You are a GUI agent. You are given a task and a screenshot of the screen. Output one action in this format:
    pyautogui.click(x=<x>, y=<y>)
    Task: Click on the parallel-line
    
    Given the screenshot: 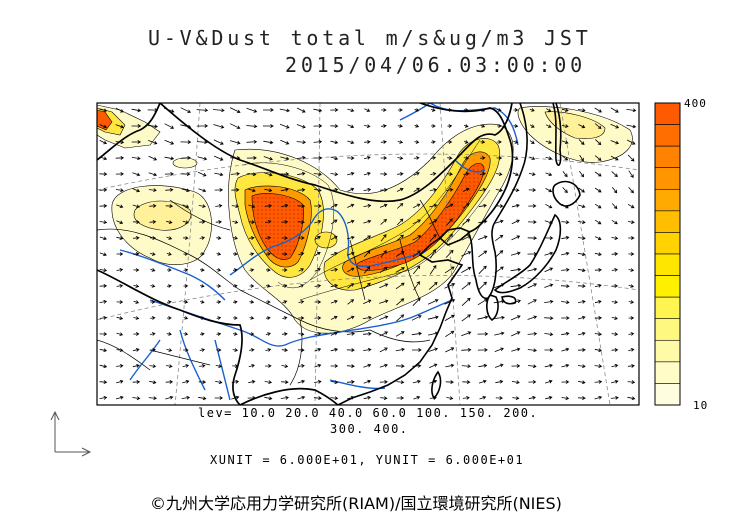 What is the action you would take?
    pyautogui.click(x=368, y=172)
    